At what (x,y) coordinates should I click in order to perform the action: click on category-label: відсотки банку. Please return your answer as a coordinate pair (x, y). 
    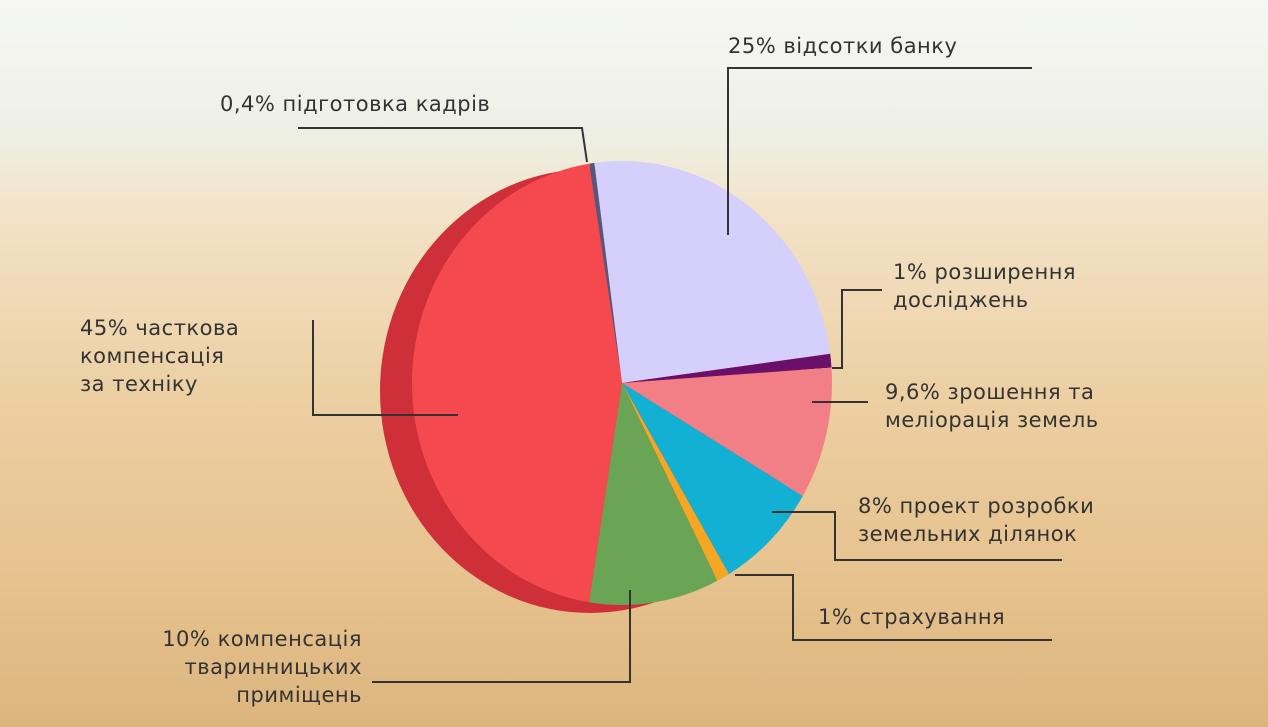
    Looking at the image, I should click on (870, 46).